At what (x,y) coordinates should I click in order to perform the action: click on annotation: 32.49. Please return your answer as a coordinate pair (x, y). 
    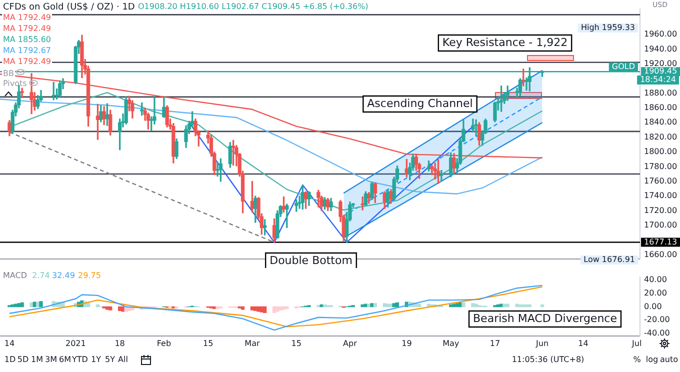
    Looking at the image, I should click on (63, 275).